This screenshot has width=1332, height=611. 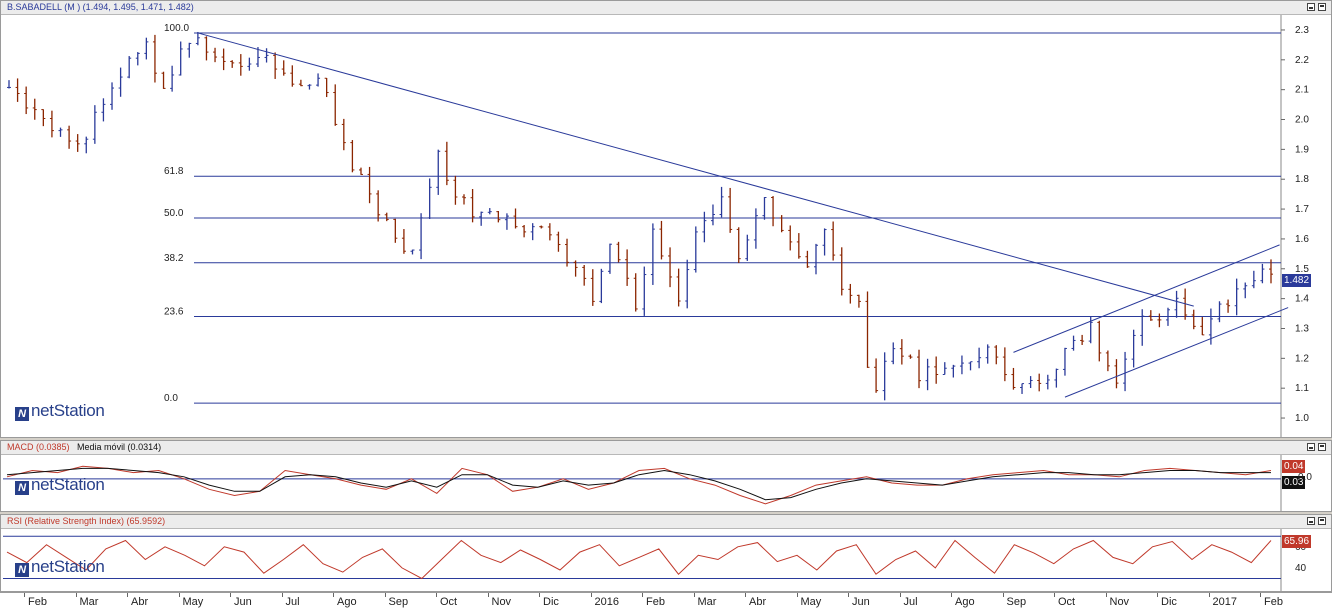 I want to click on time-axis-label: Sep, so click(x=398, y=602).